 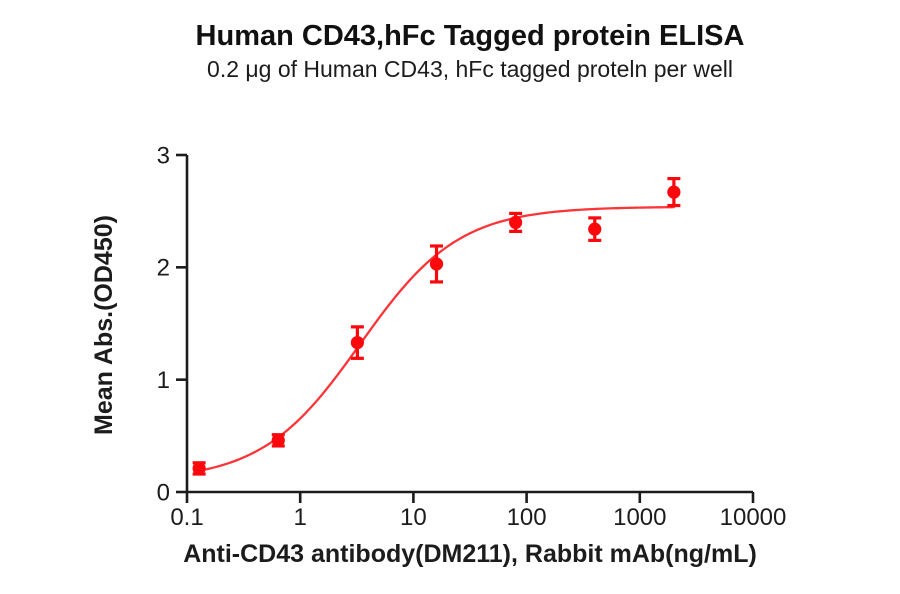 What do you see at coordinates (163, 155) in the screenshot?
I see `y-tick-label: 3` at bounding box center [163, 155].